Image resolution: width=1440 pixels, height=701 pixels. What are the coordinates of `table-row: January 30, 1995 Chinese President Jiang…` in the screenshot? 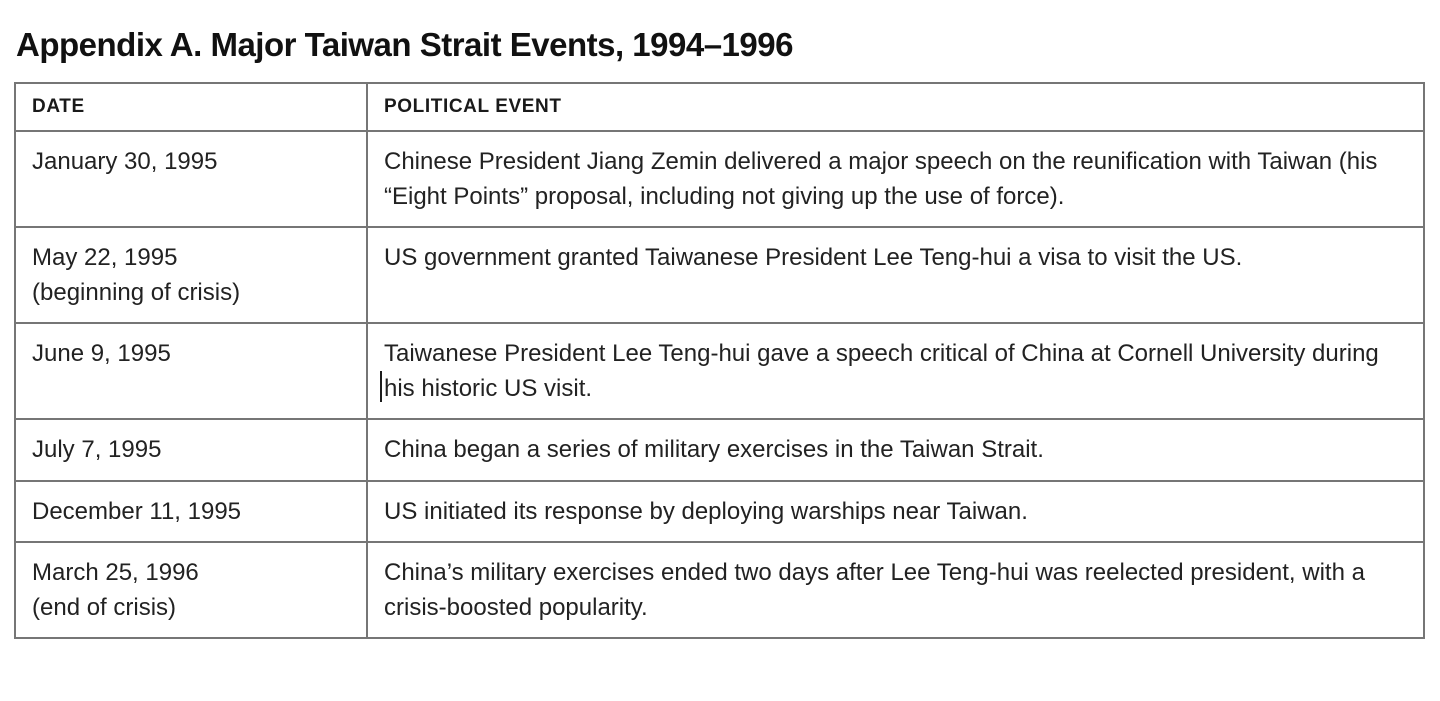 It's located at (719, 179).